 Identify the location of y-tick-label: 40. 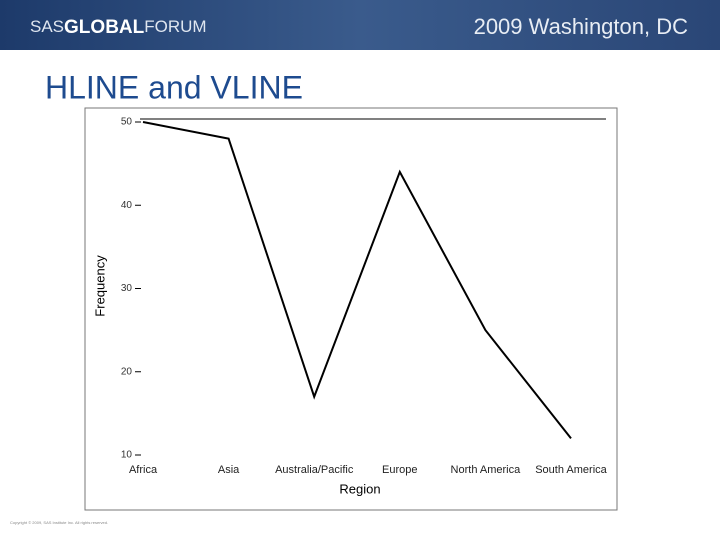
(127, 205).